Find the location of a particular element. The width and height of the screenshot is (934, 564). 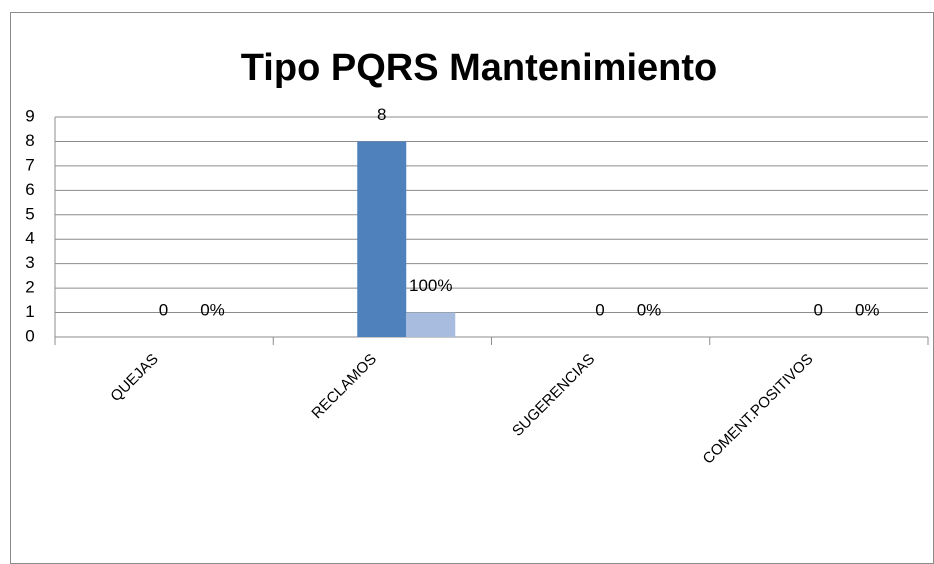

y-tick-label: 5 is located at coordinates (29, 213).